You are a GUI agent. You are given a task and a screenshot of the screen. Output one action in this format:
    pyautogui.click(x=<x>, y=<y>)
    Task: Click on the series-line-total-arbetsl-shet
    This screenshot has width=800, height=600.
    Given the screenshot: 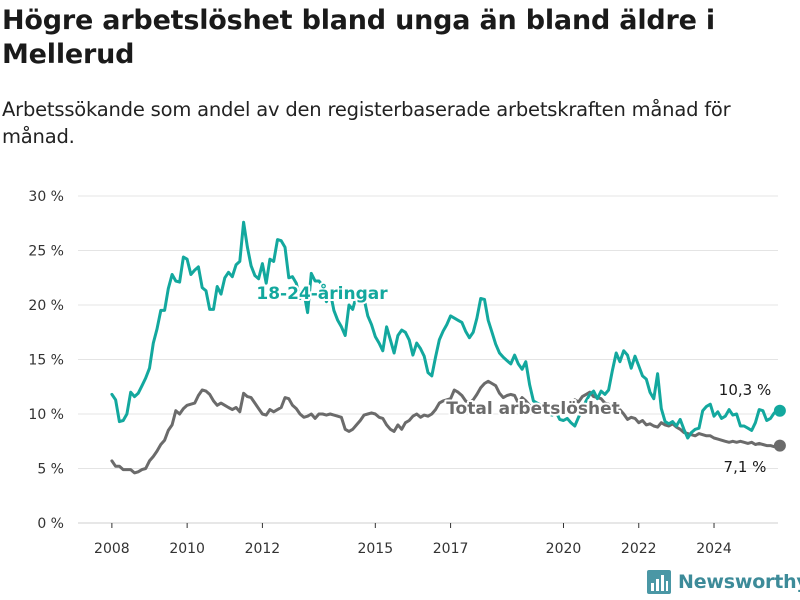 What is the action you would take?
    pyautogui.click(x=446, y=427)
    